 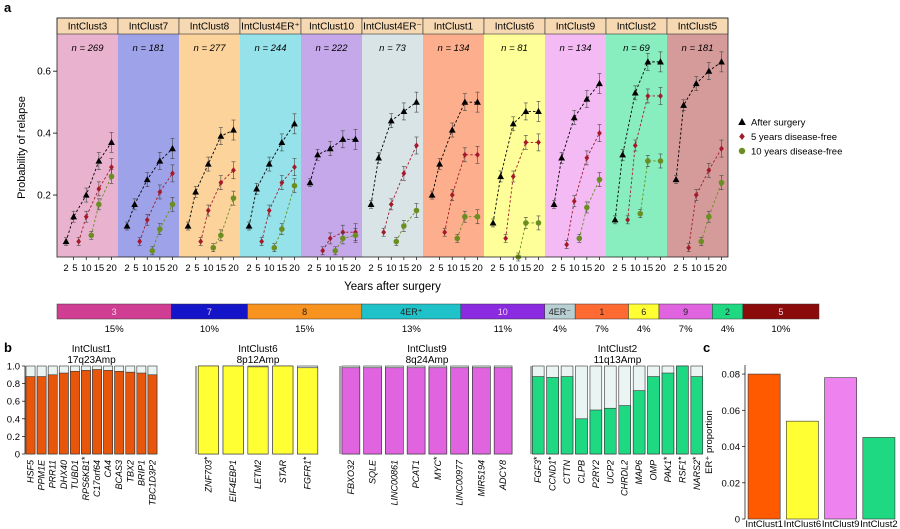 What do you see at coordinates (351, 477) in the screenshot?
I see `gene-label: FBXO32` at bounding box center [351, 477].